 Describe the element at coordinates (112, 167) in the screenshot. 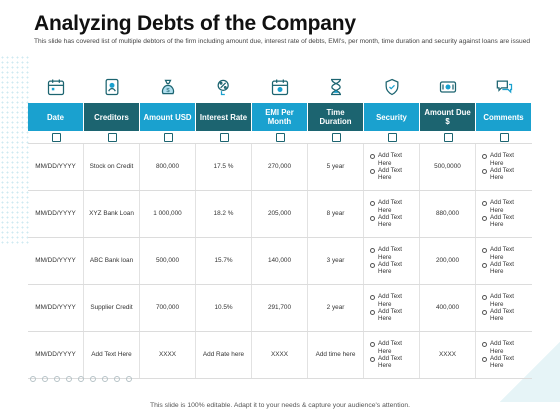

I see `cell-creditor: Stock on Credit` at that location.